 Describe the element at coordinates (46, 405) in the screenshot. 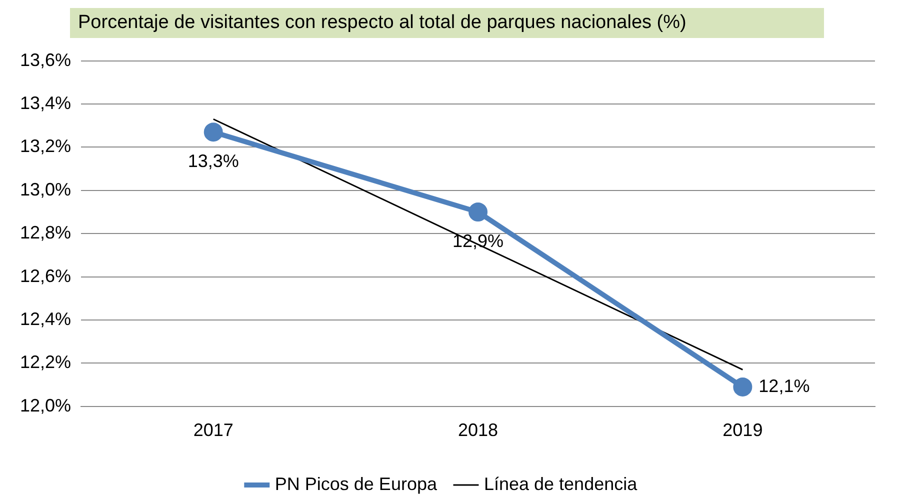

I see `y-tick-label: 12,0%` at that location.